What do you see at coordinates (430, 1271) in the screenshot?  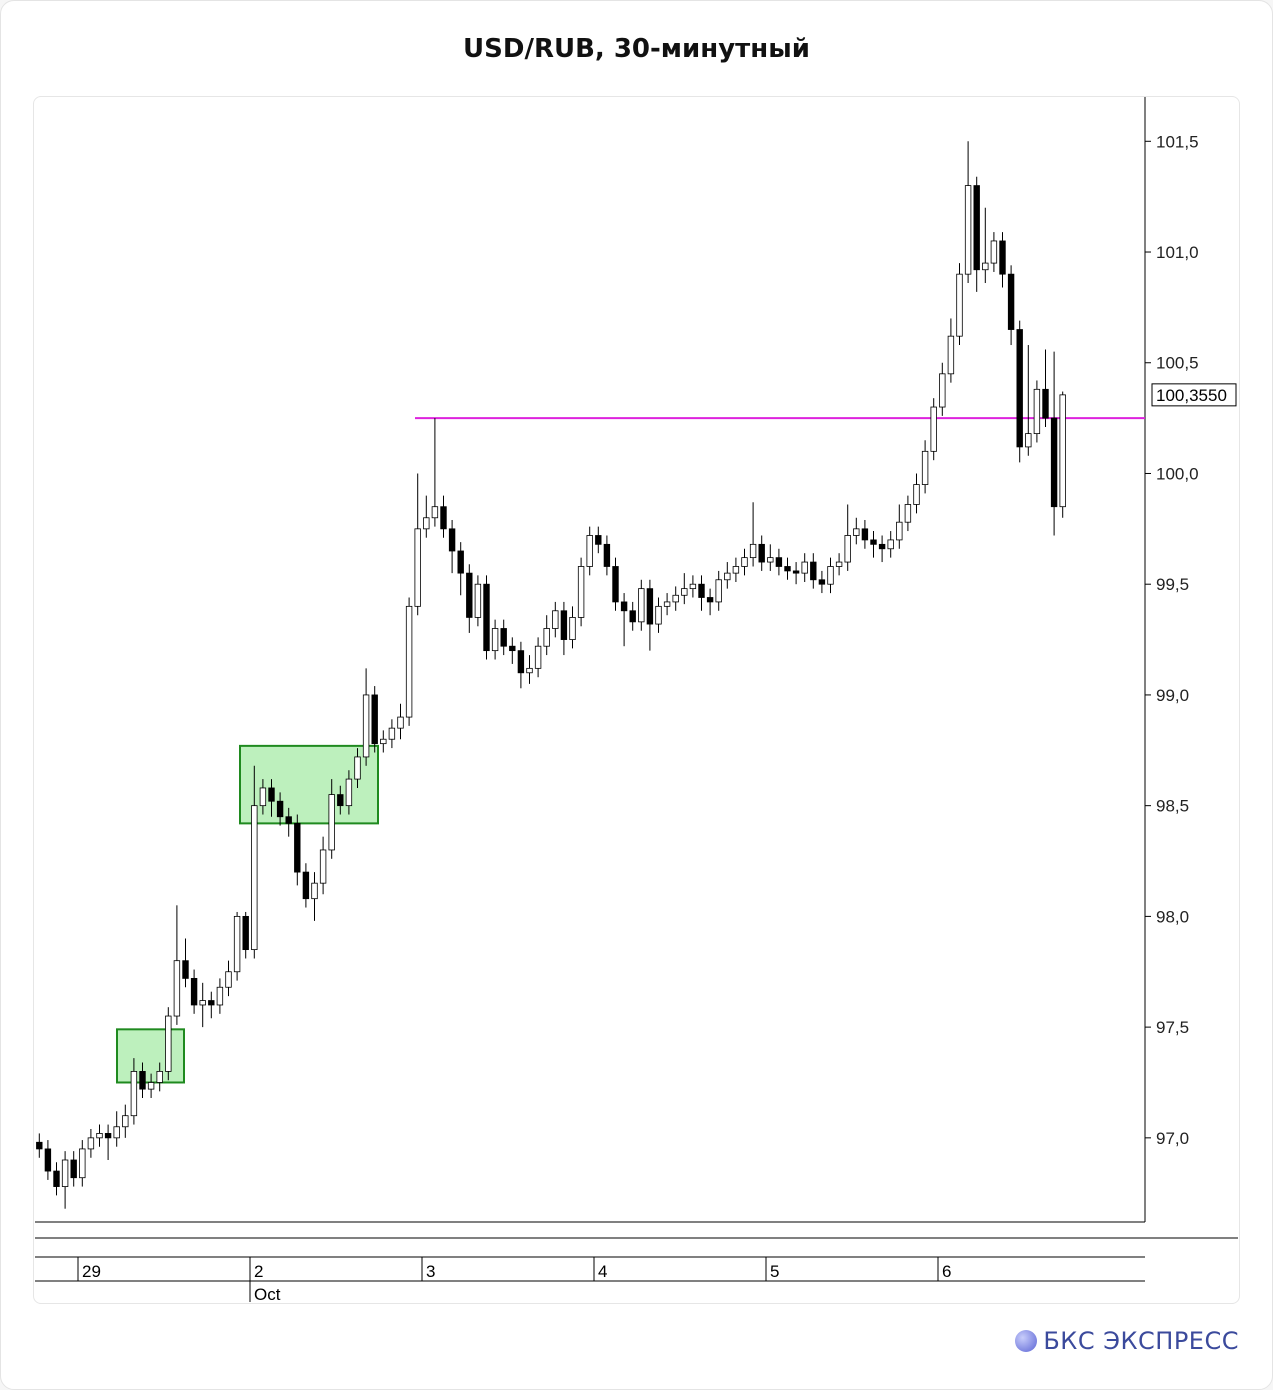 I see `x-tick-label: 3` at bounding box center [430, 1271].